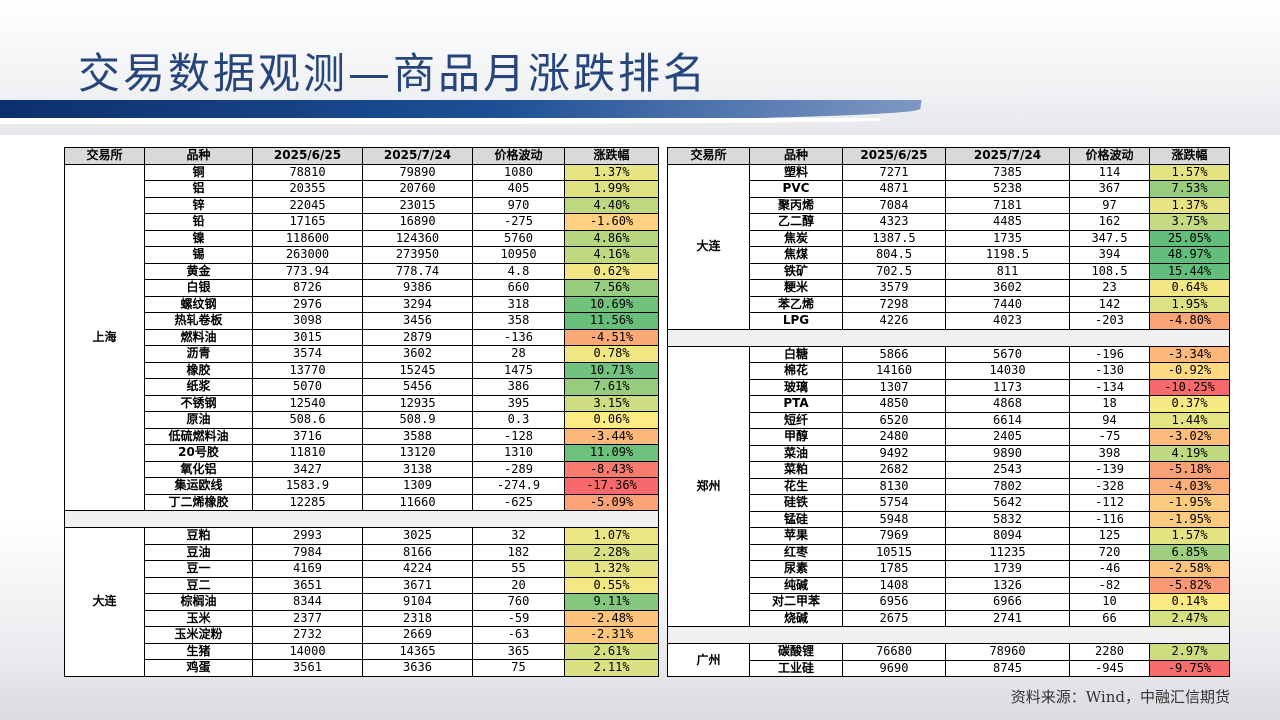  I want to click on table-row: 棉花 14160 14030 -130 -0.92%, so click(949, 371).